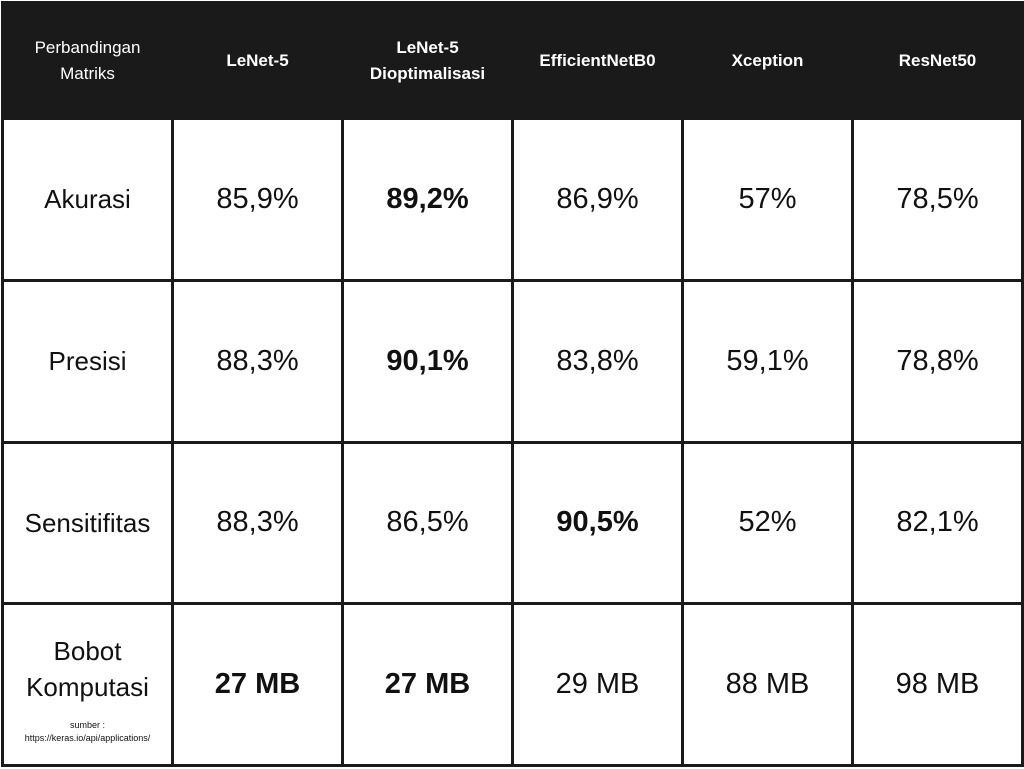 The width and height of the screenshot is (1024, 769). I want to click on metric-value: 88 MB, so click(767, 684).